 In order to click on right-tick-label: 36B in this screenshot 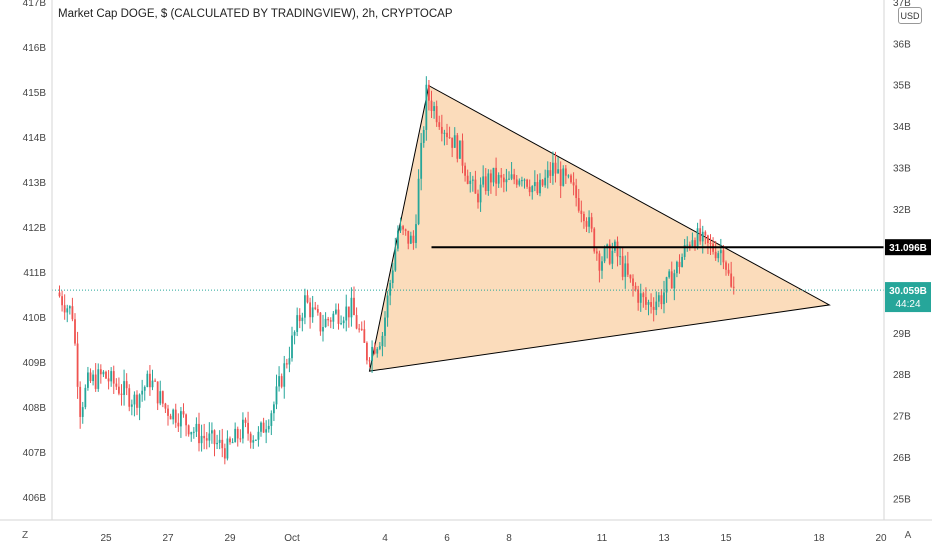, I will do `click(902, 44)`.